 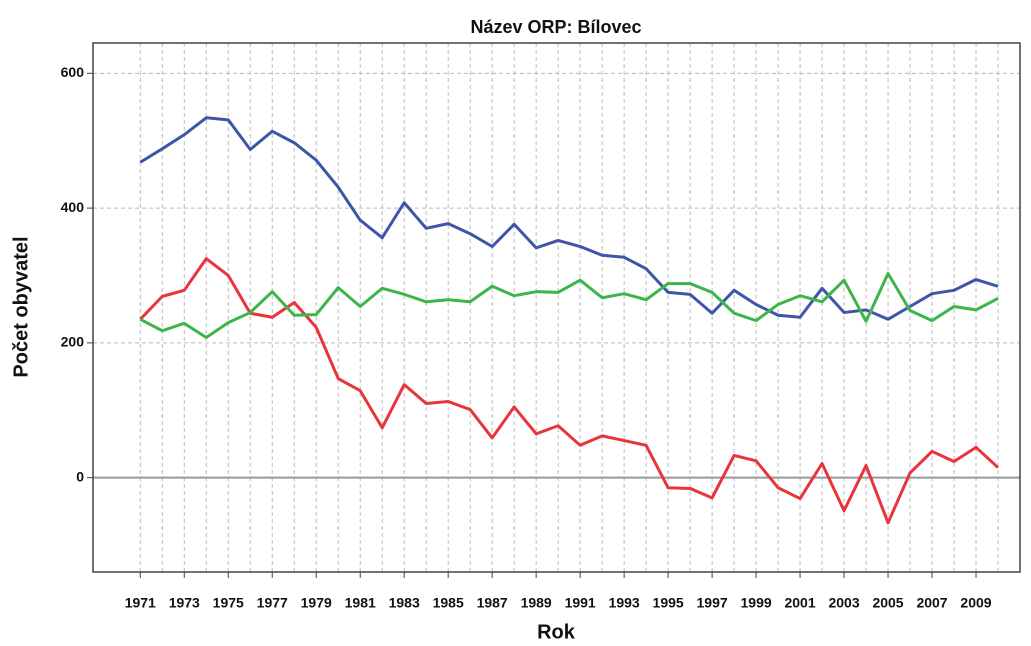 I want to click on x-tick-label: 1979, so click(x=316, y=603).